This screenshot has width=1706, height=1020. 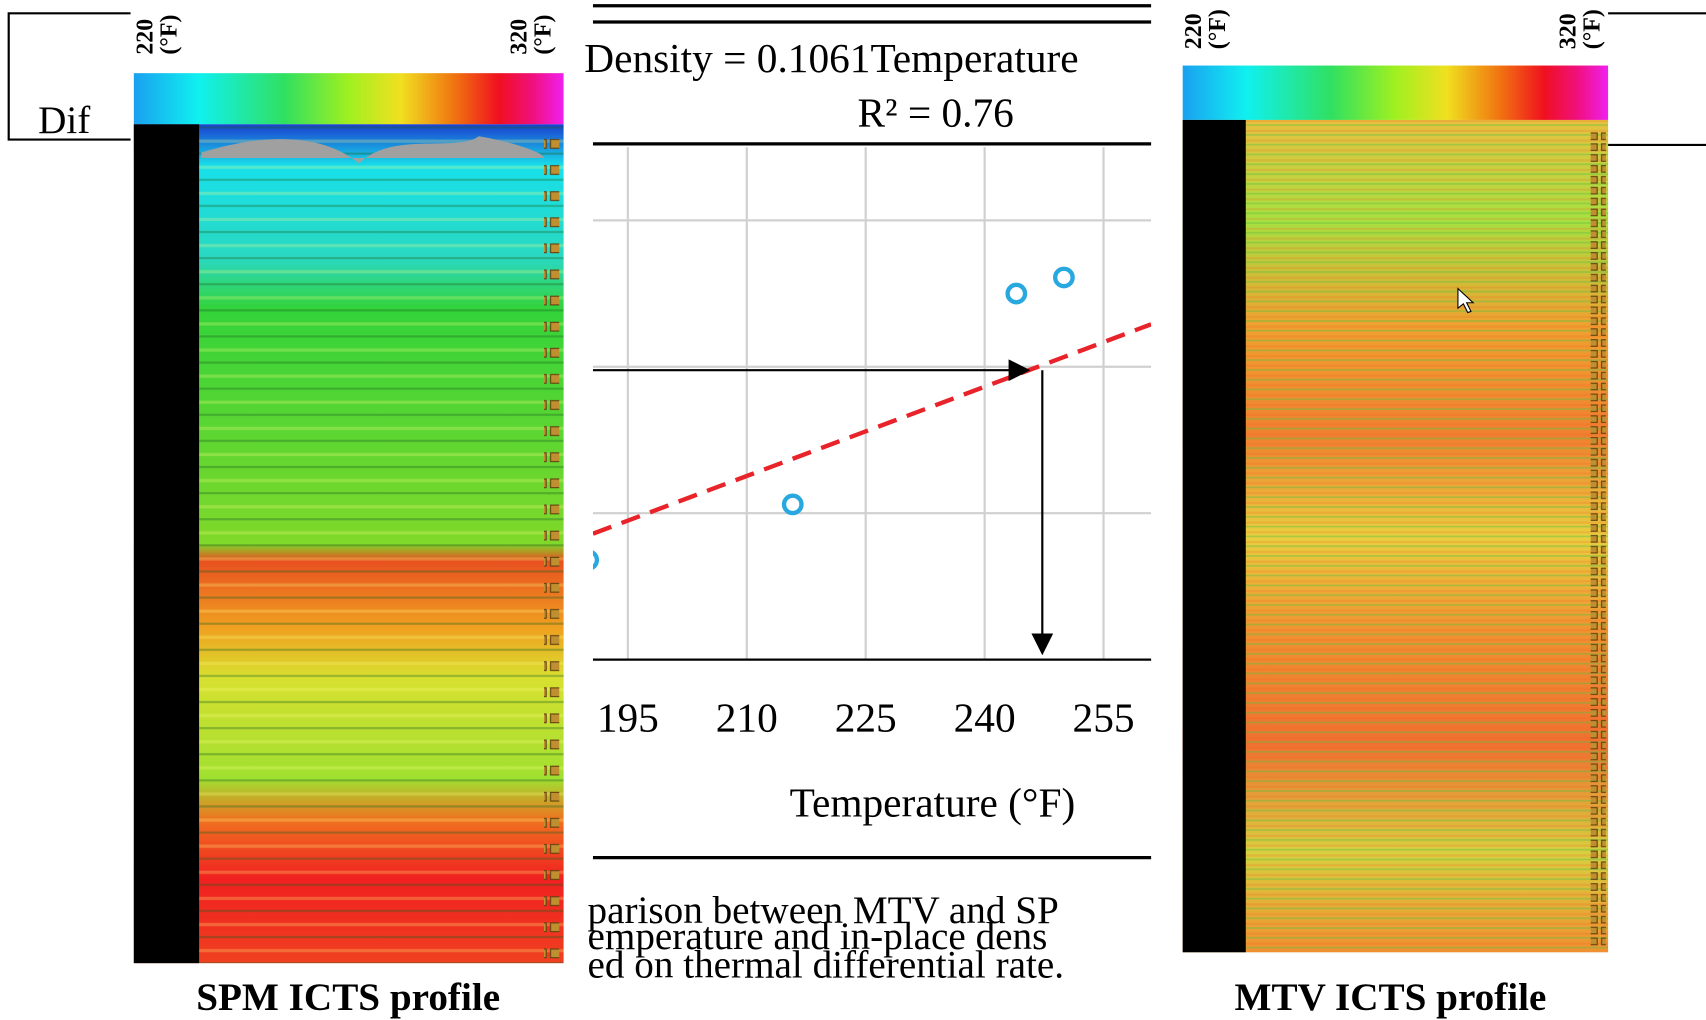 I want to click on profile-title: SPM ICTS profile, so click(x=348, y=997).